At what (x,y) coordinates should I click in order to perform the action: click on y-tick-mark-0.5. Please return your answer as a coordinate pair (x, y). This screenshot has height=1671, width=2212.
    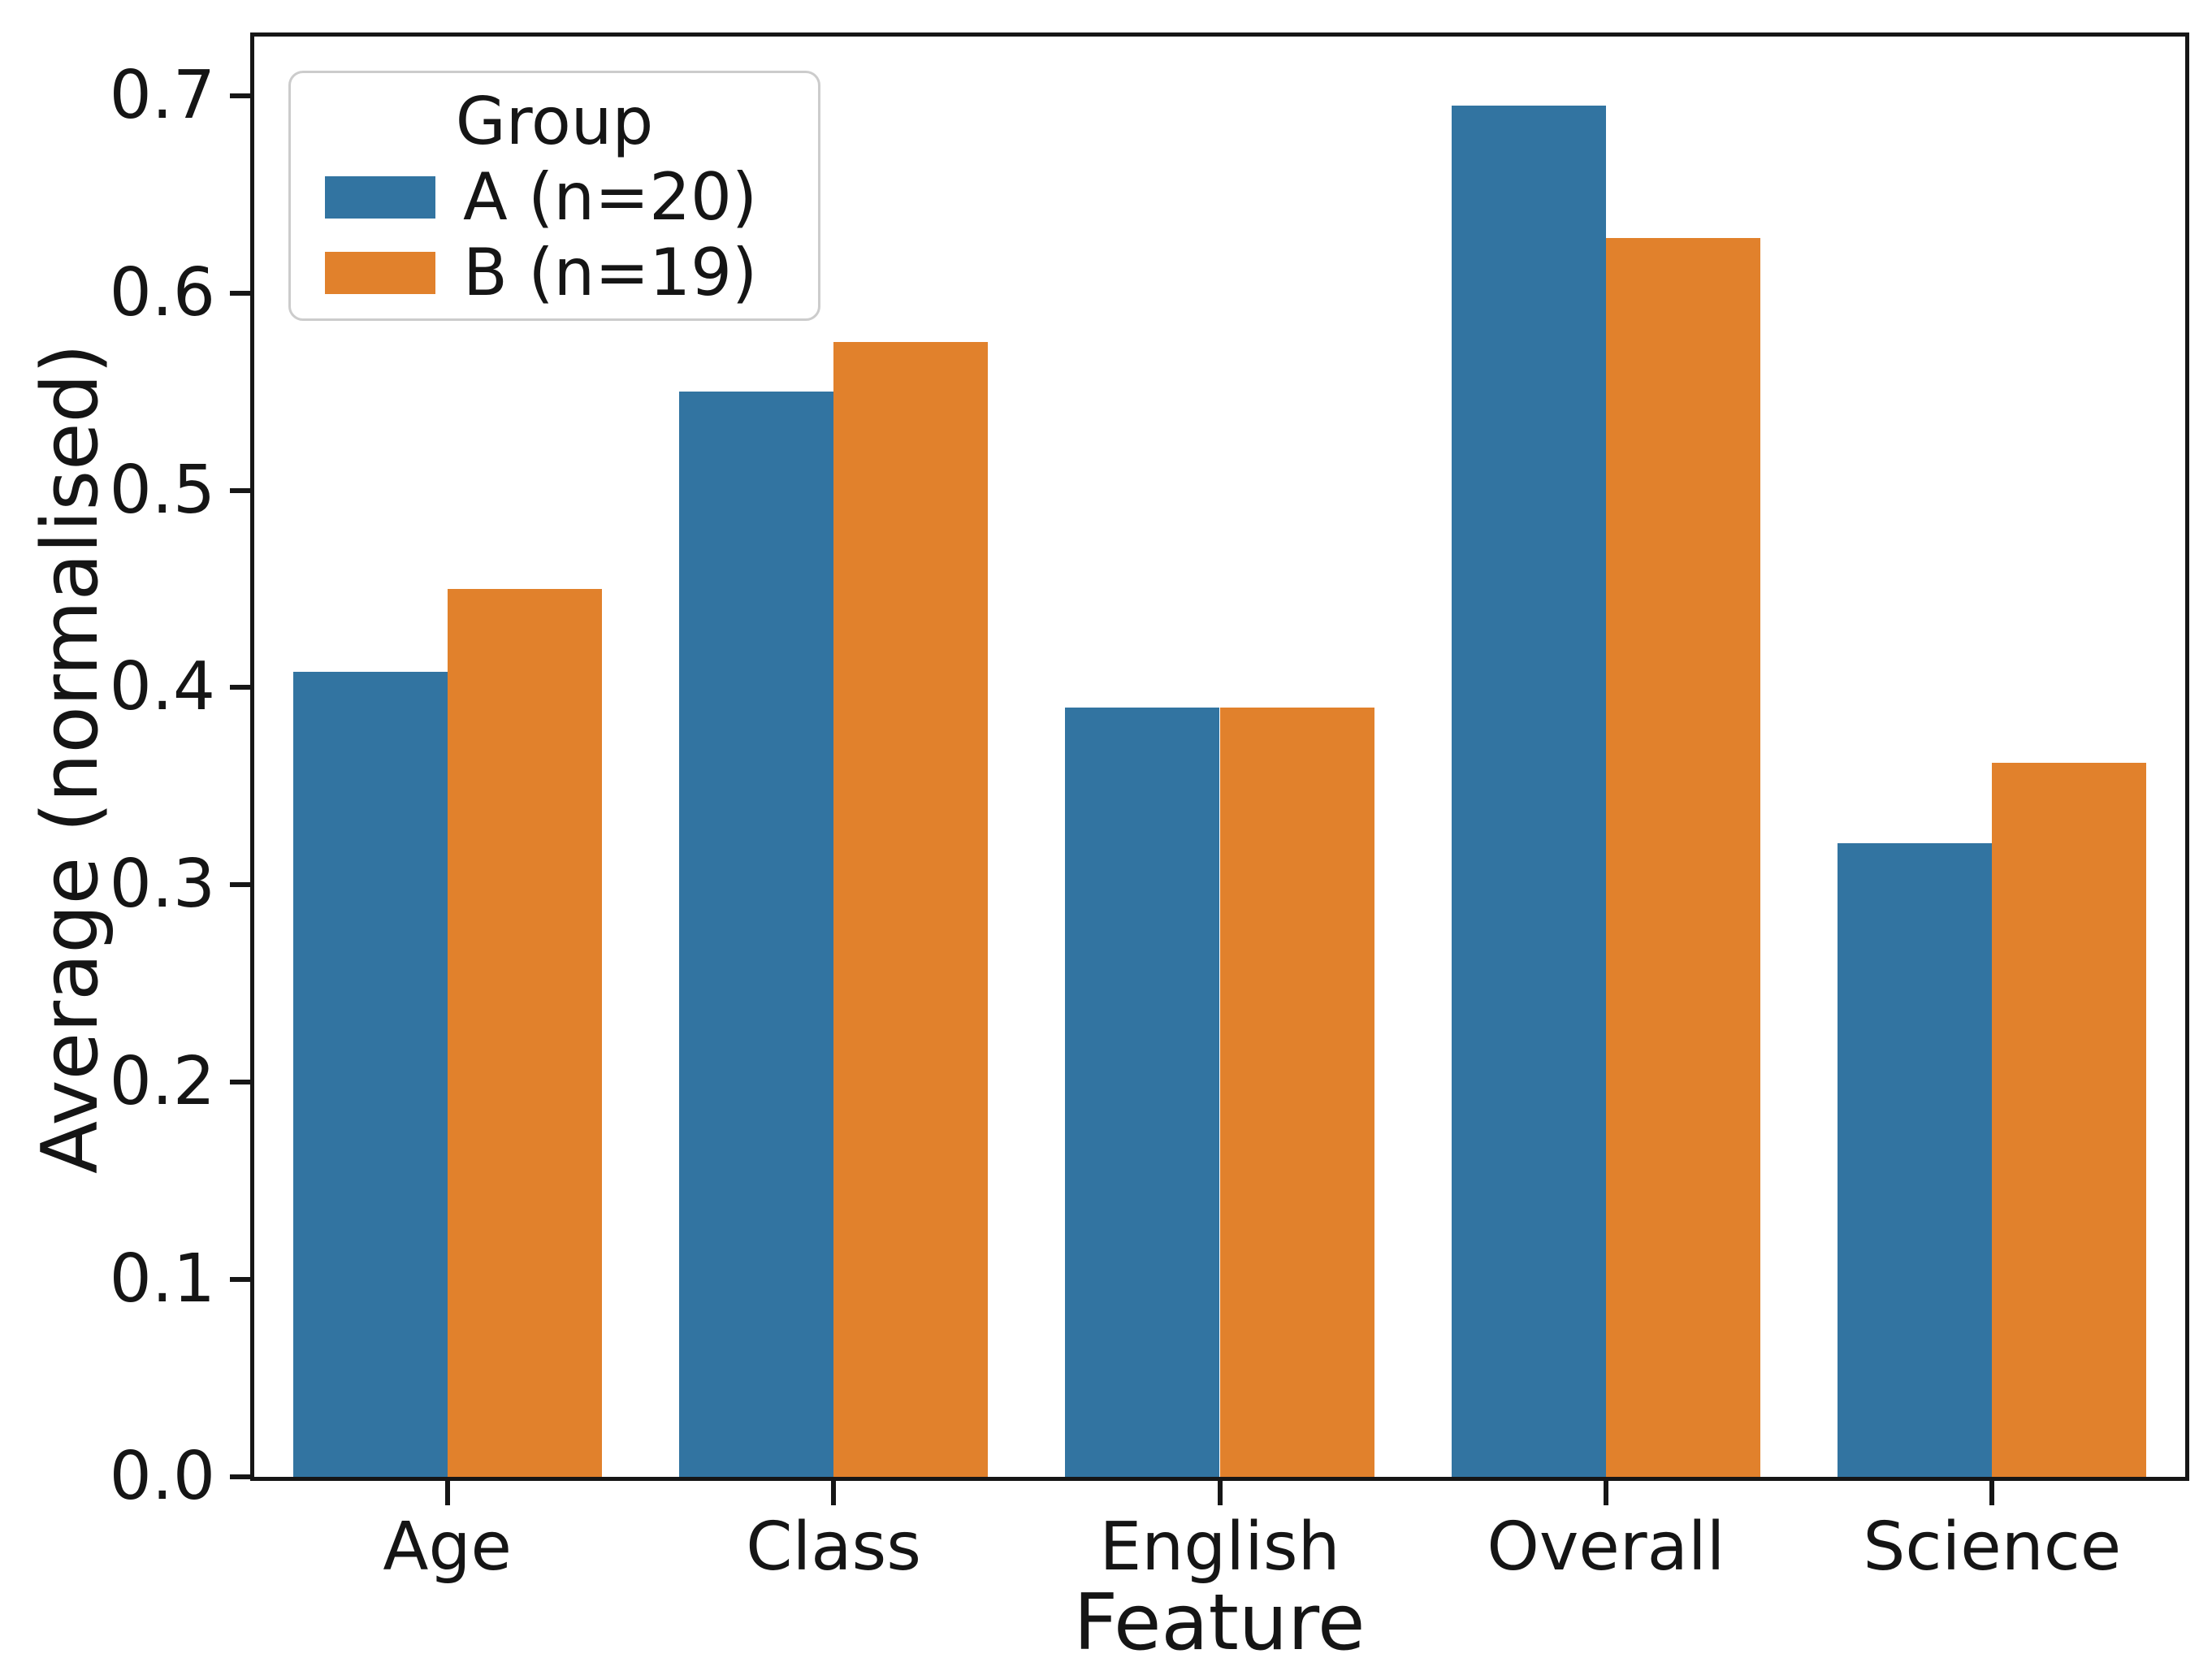
    Looking at the image, I should click on (242, 490).